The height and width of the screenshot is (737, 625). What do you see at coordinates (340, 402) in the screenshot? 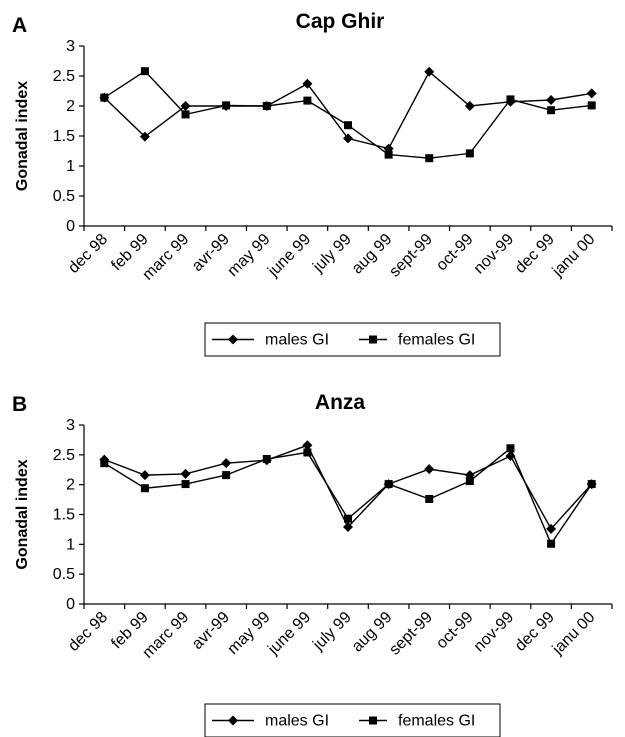
I see `chart-title: Anza` at bounding box center [340, 402].